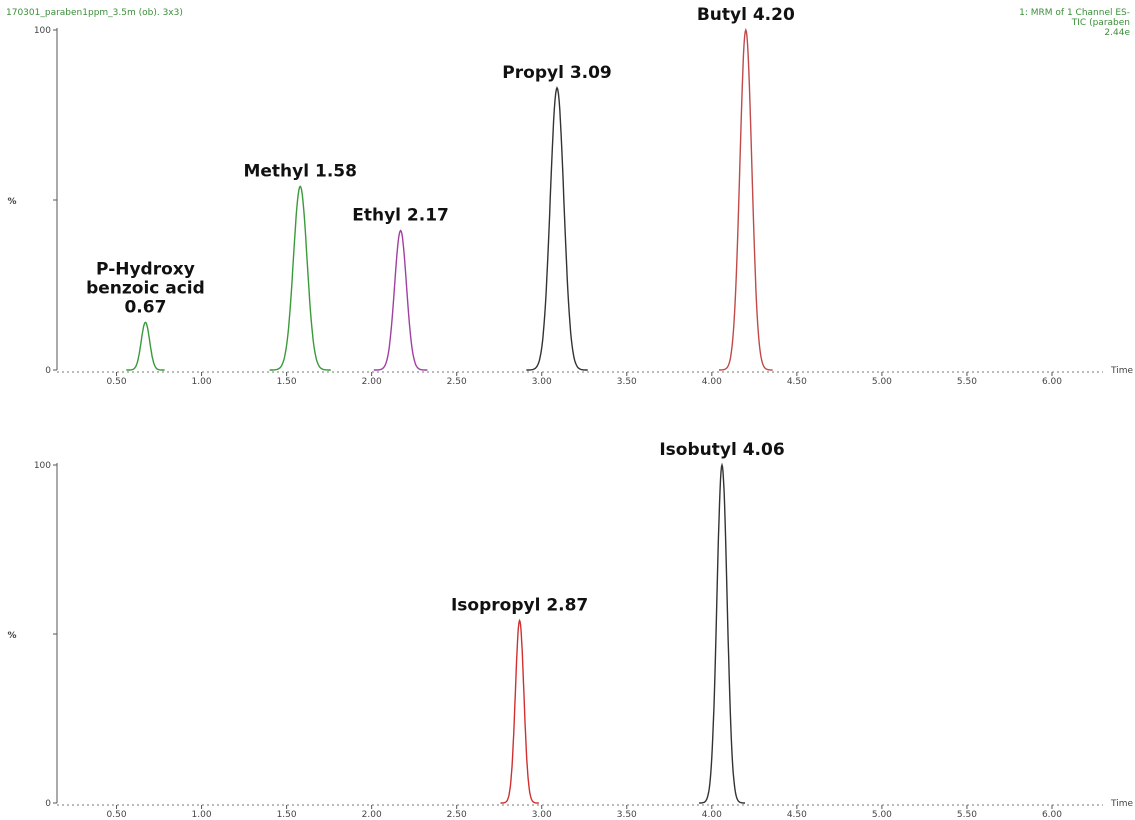 The height and width of the screenshot is (820, 1135). Describe the element at coordinates (1074, 13) in the screenshot. I see `header-right-line-1: 1: MRM of 1 Channel ES-` at that location.